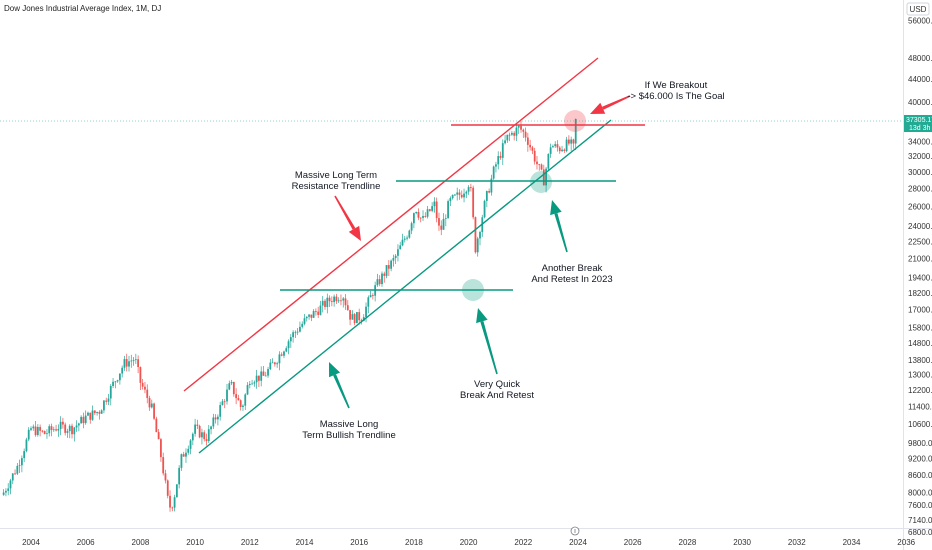 The height and width of the screenshot is (550, 932). I want to click on x-tick-label: 2020, so click(469, 542).